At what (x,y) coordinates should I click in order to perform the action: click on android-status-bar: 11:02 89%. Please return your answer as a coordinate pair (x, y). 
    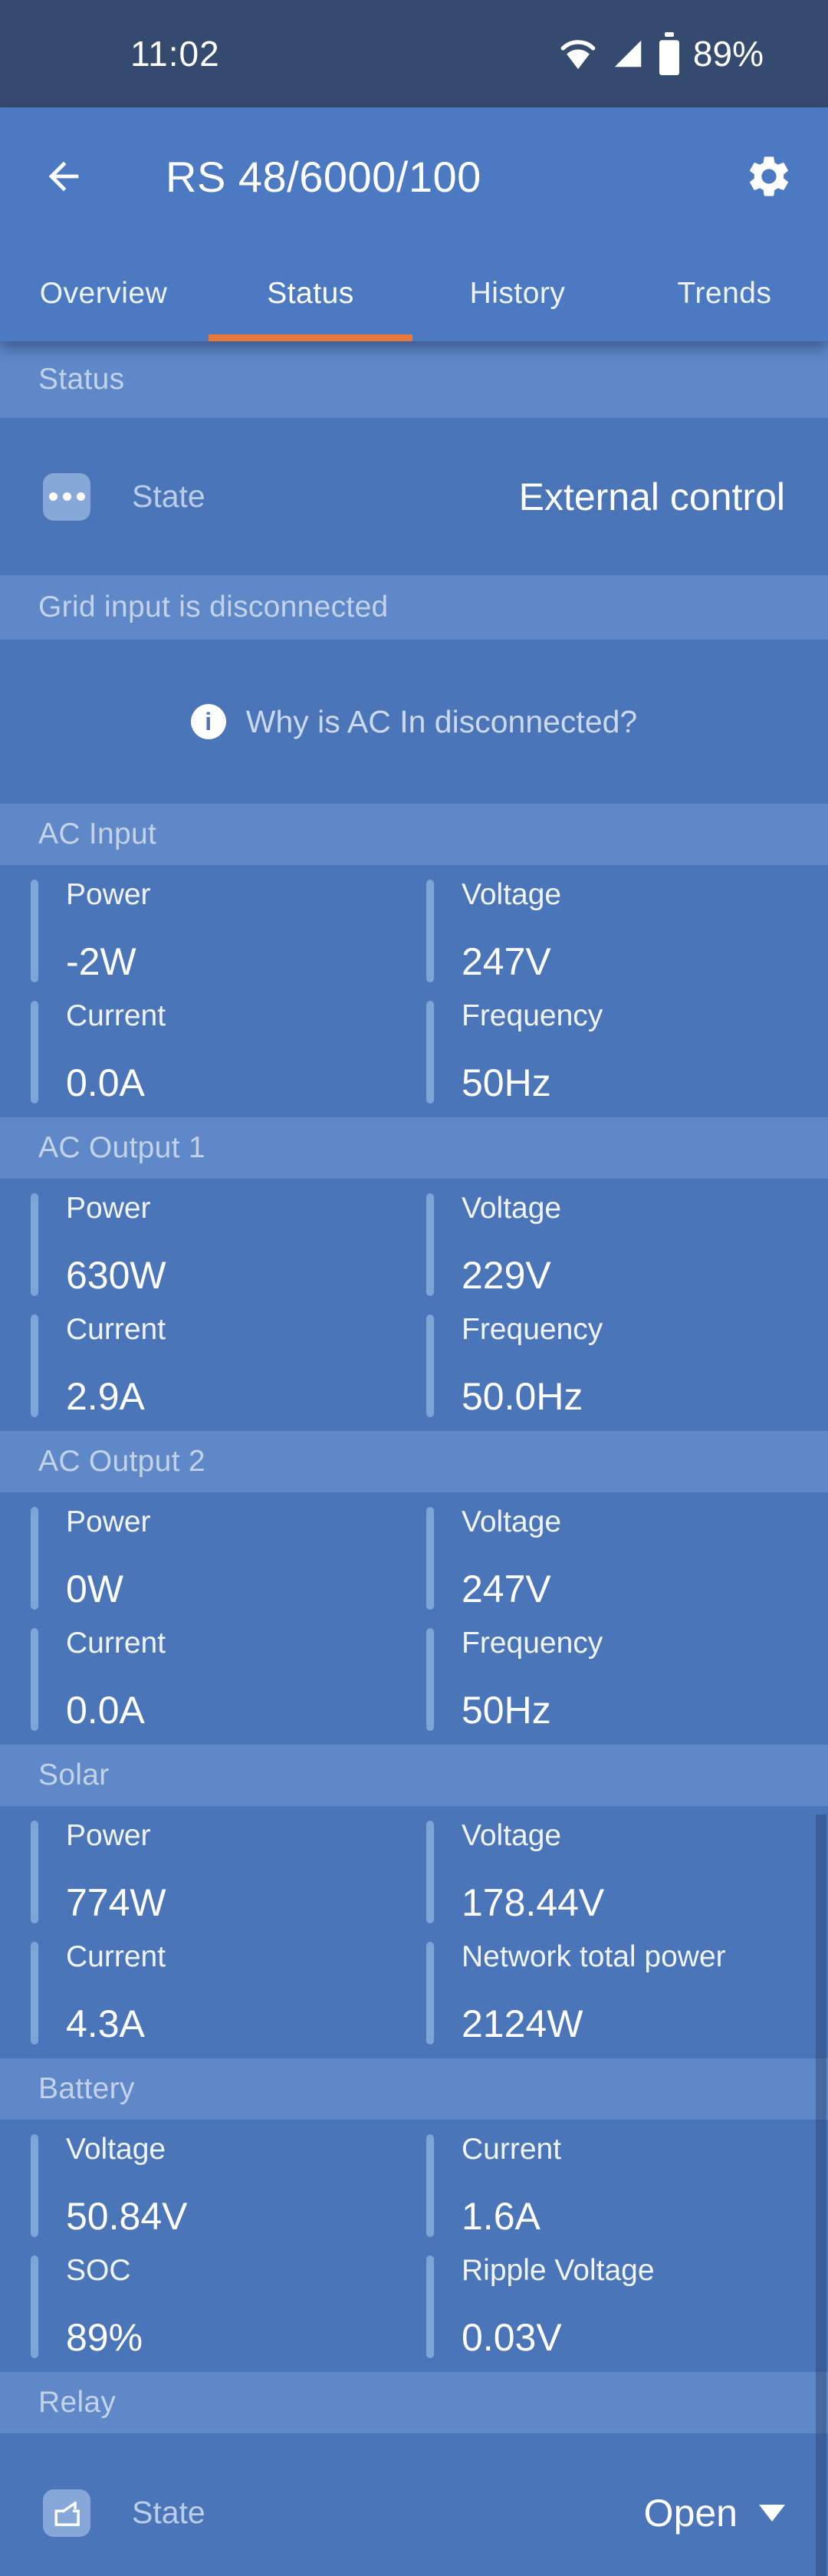
    Looking at the image, I should click on (414, 53).